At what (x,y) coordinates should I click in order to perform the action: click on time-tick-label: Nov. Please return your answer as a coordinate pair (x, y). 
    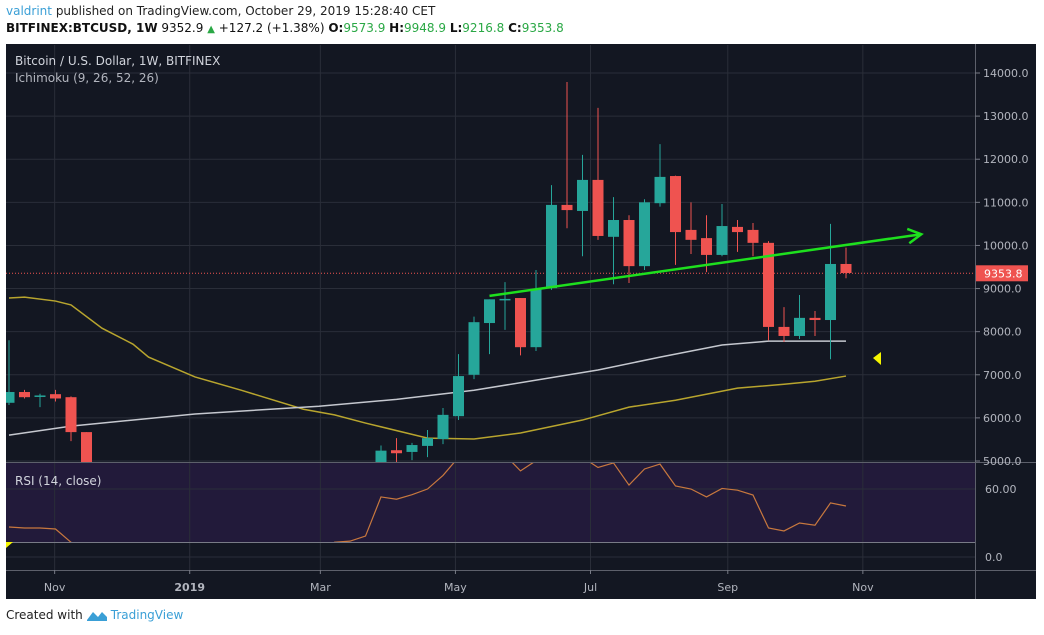
    Looking at the image, I should click on (55, 587).